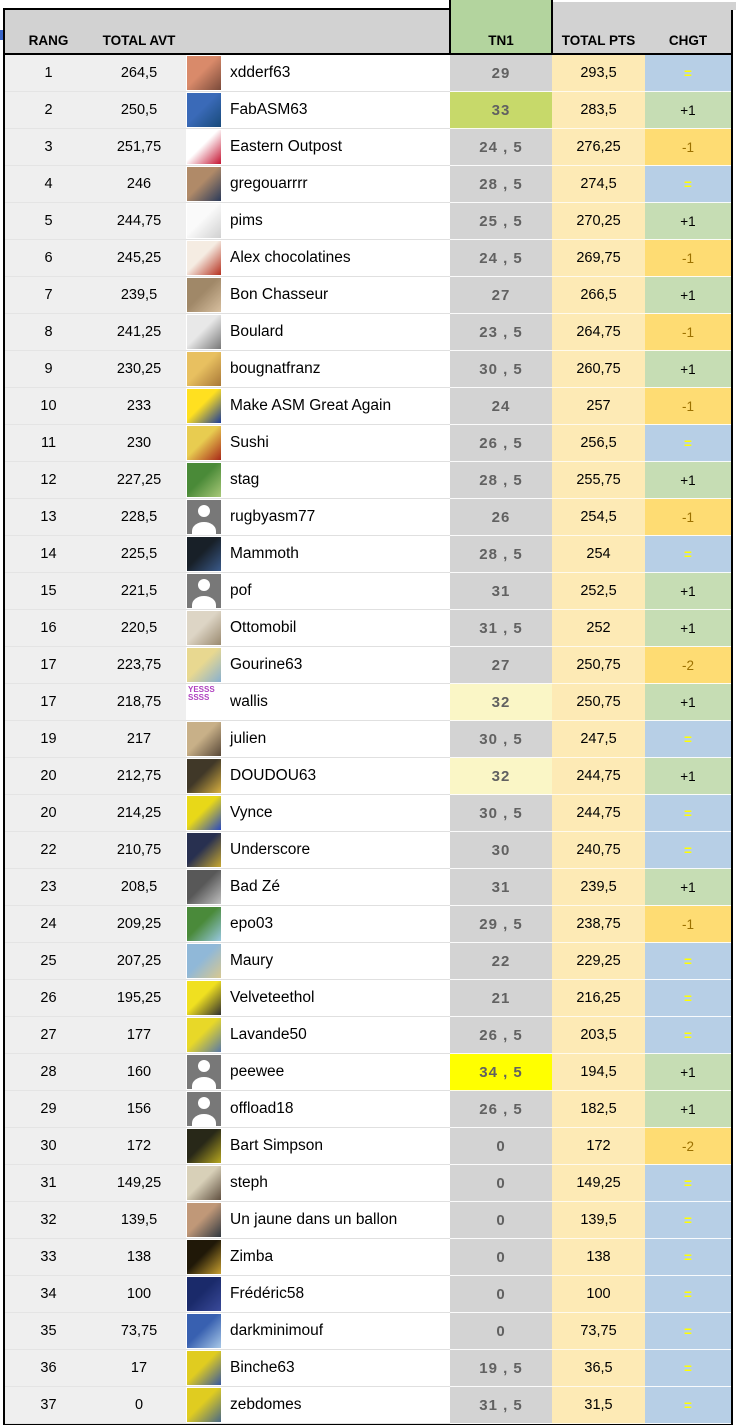 Image resolution: width=736 pixels, height=1425 pixels. What do you see at coordinates (501, 221) in the screenshot?
I see `tn1-score-cell: 25 , 5` at bounding box center [501, 221].